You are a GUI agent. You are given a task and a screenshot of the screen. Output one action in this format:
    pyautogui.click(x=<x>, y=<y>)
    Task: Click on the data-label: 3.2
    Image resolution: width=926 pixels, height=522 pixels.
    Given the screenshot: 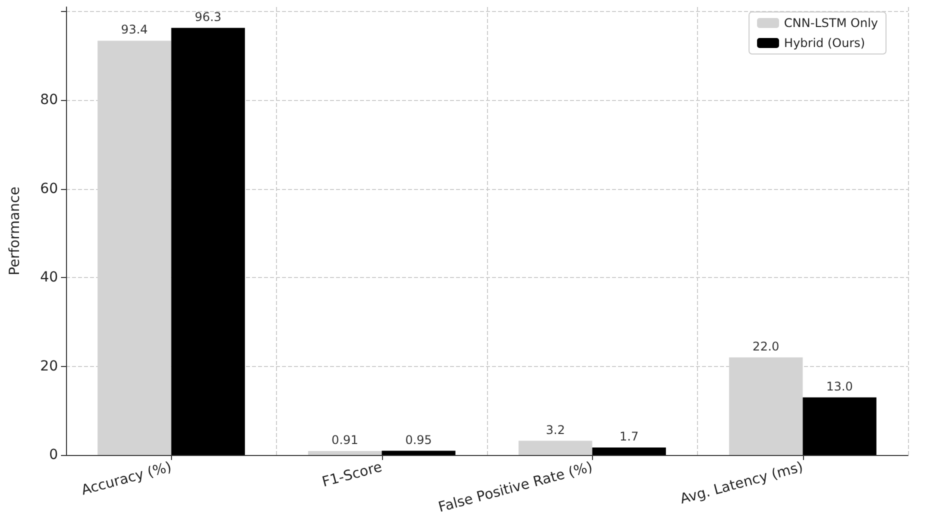 What is the action you would take?
    pyautogui.click(x=555, y=429)
    